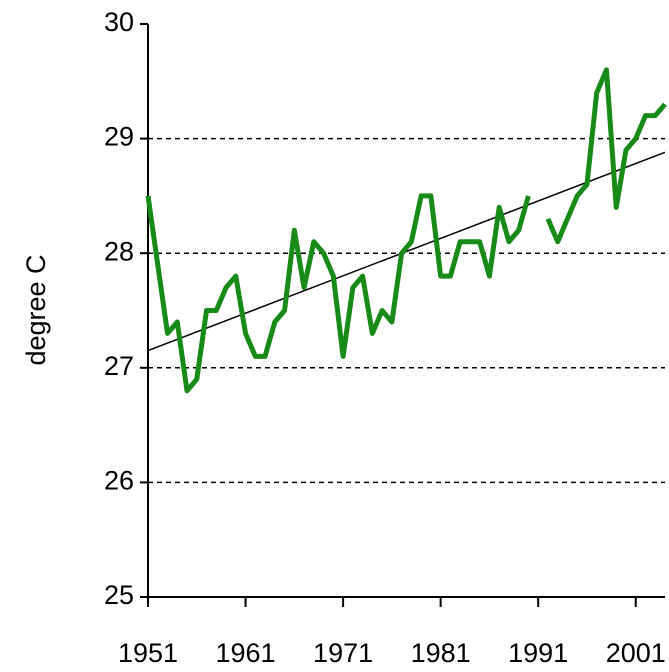 The image size is (669, 672). What do you see at coordinates (119, 366) in the screenshot?
I see `y-tick-label: 27` at bounding box center [119, 366].